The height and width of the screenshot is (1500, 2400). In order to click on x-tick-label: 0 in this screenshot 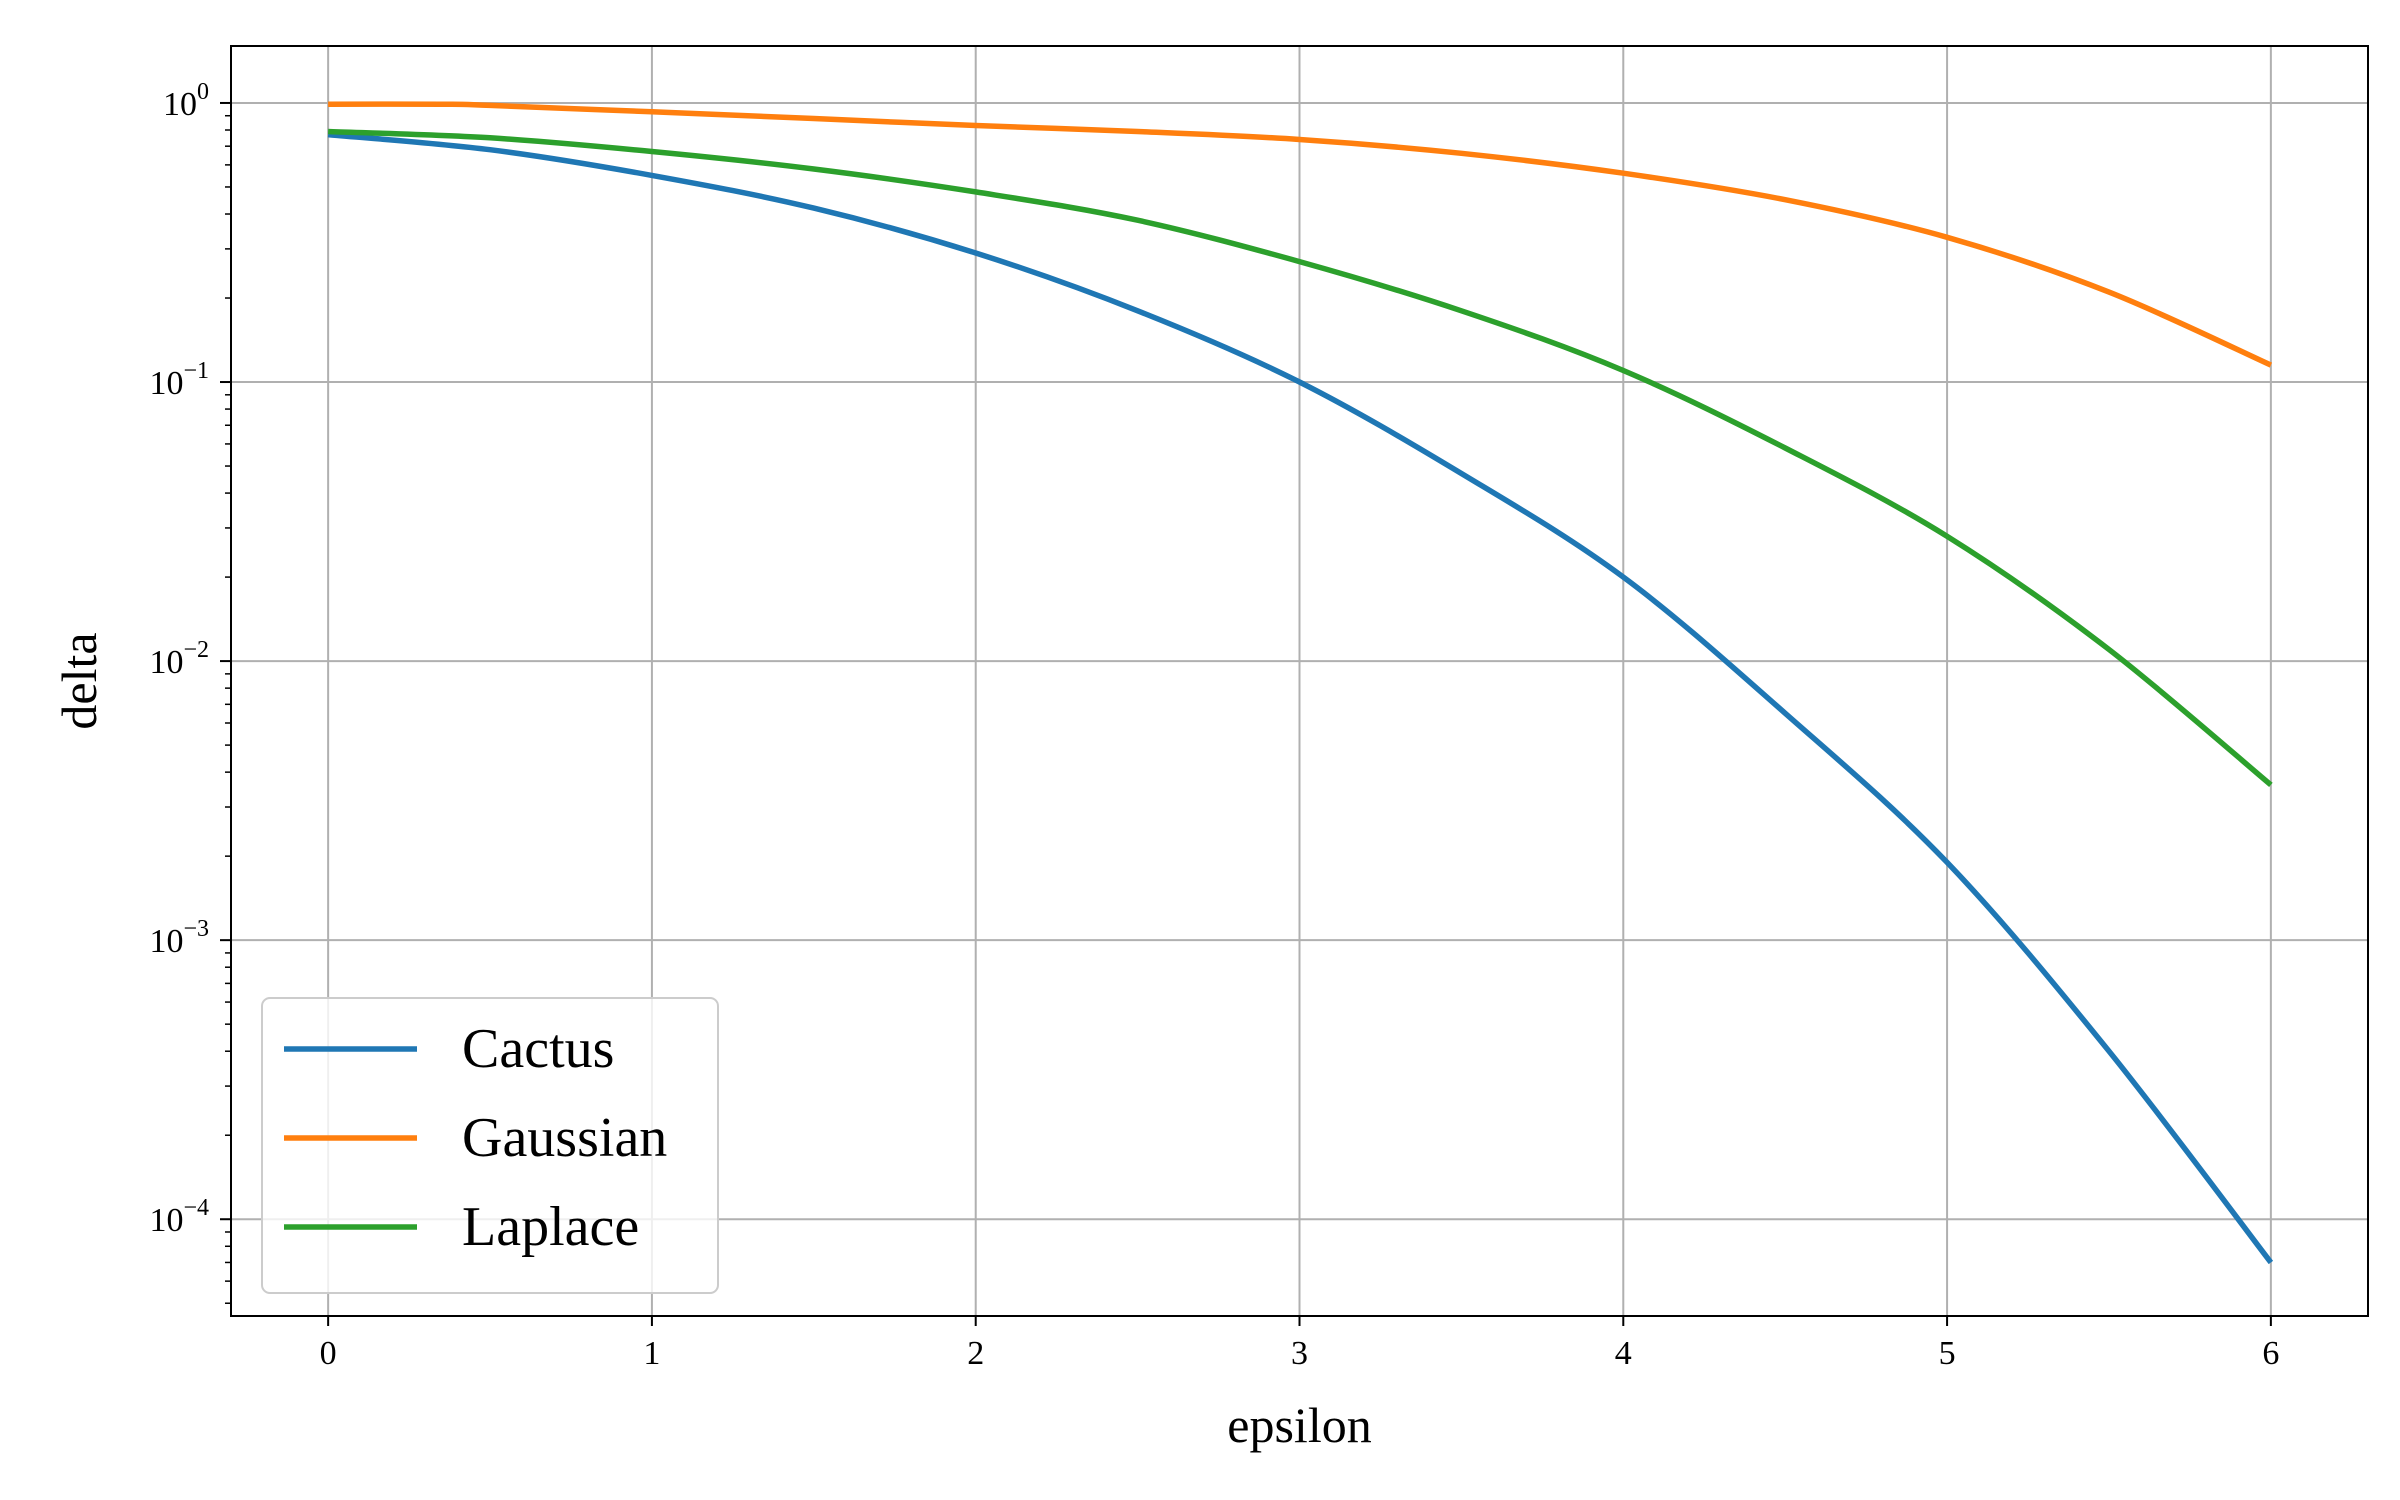, I will do `click(328, 1353)`.